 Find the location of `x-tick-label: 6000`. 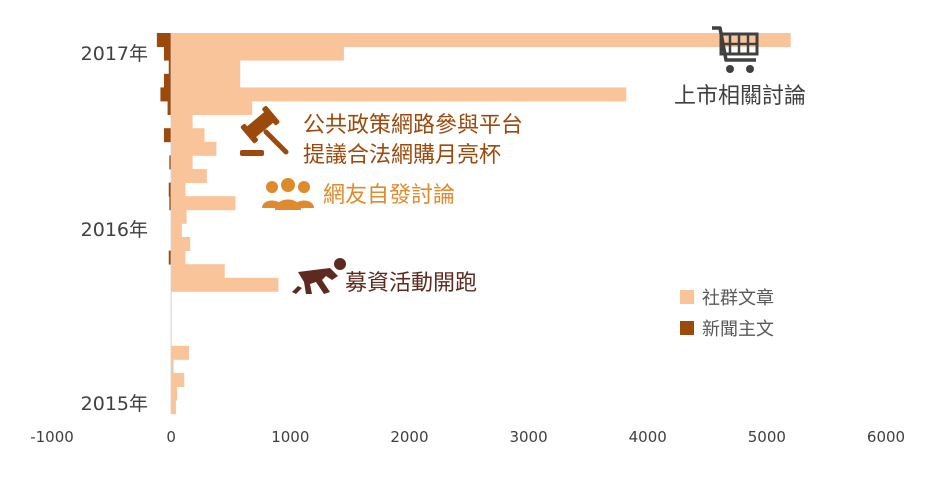

x-tick-label: 6000 is located at coordinates (886, 437).